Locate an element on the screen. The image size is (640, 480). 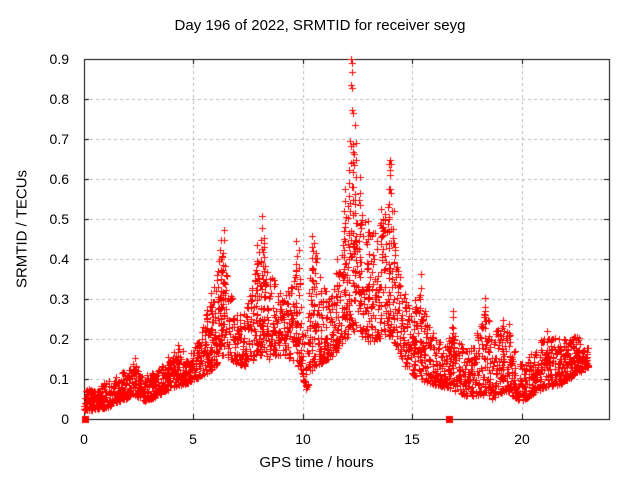
y-tick-label: 0.9 is located at coordinates (59, 59).